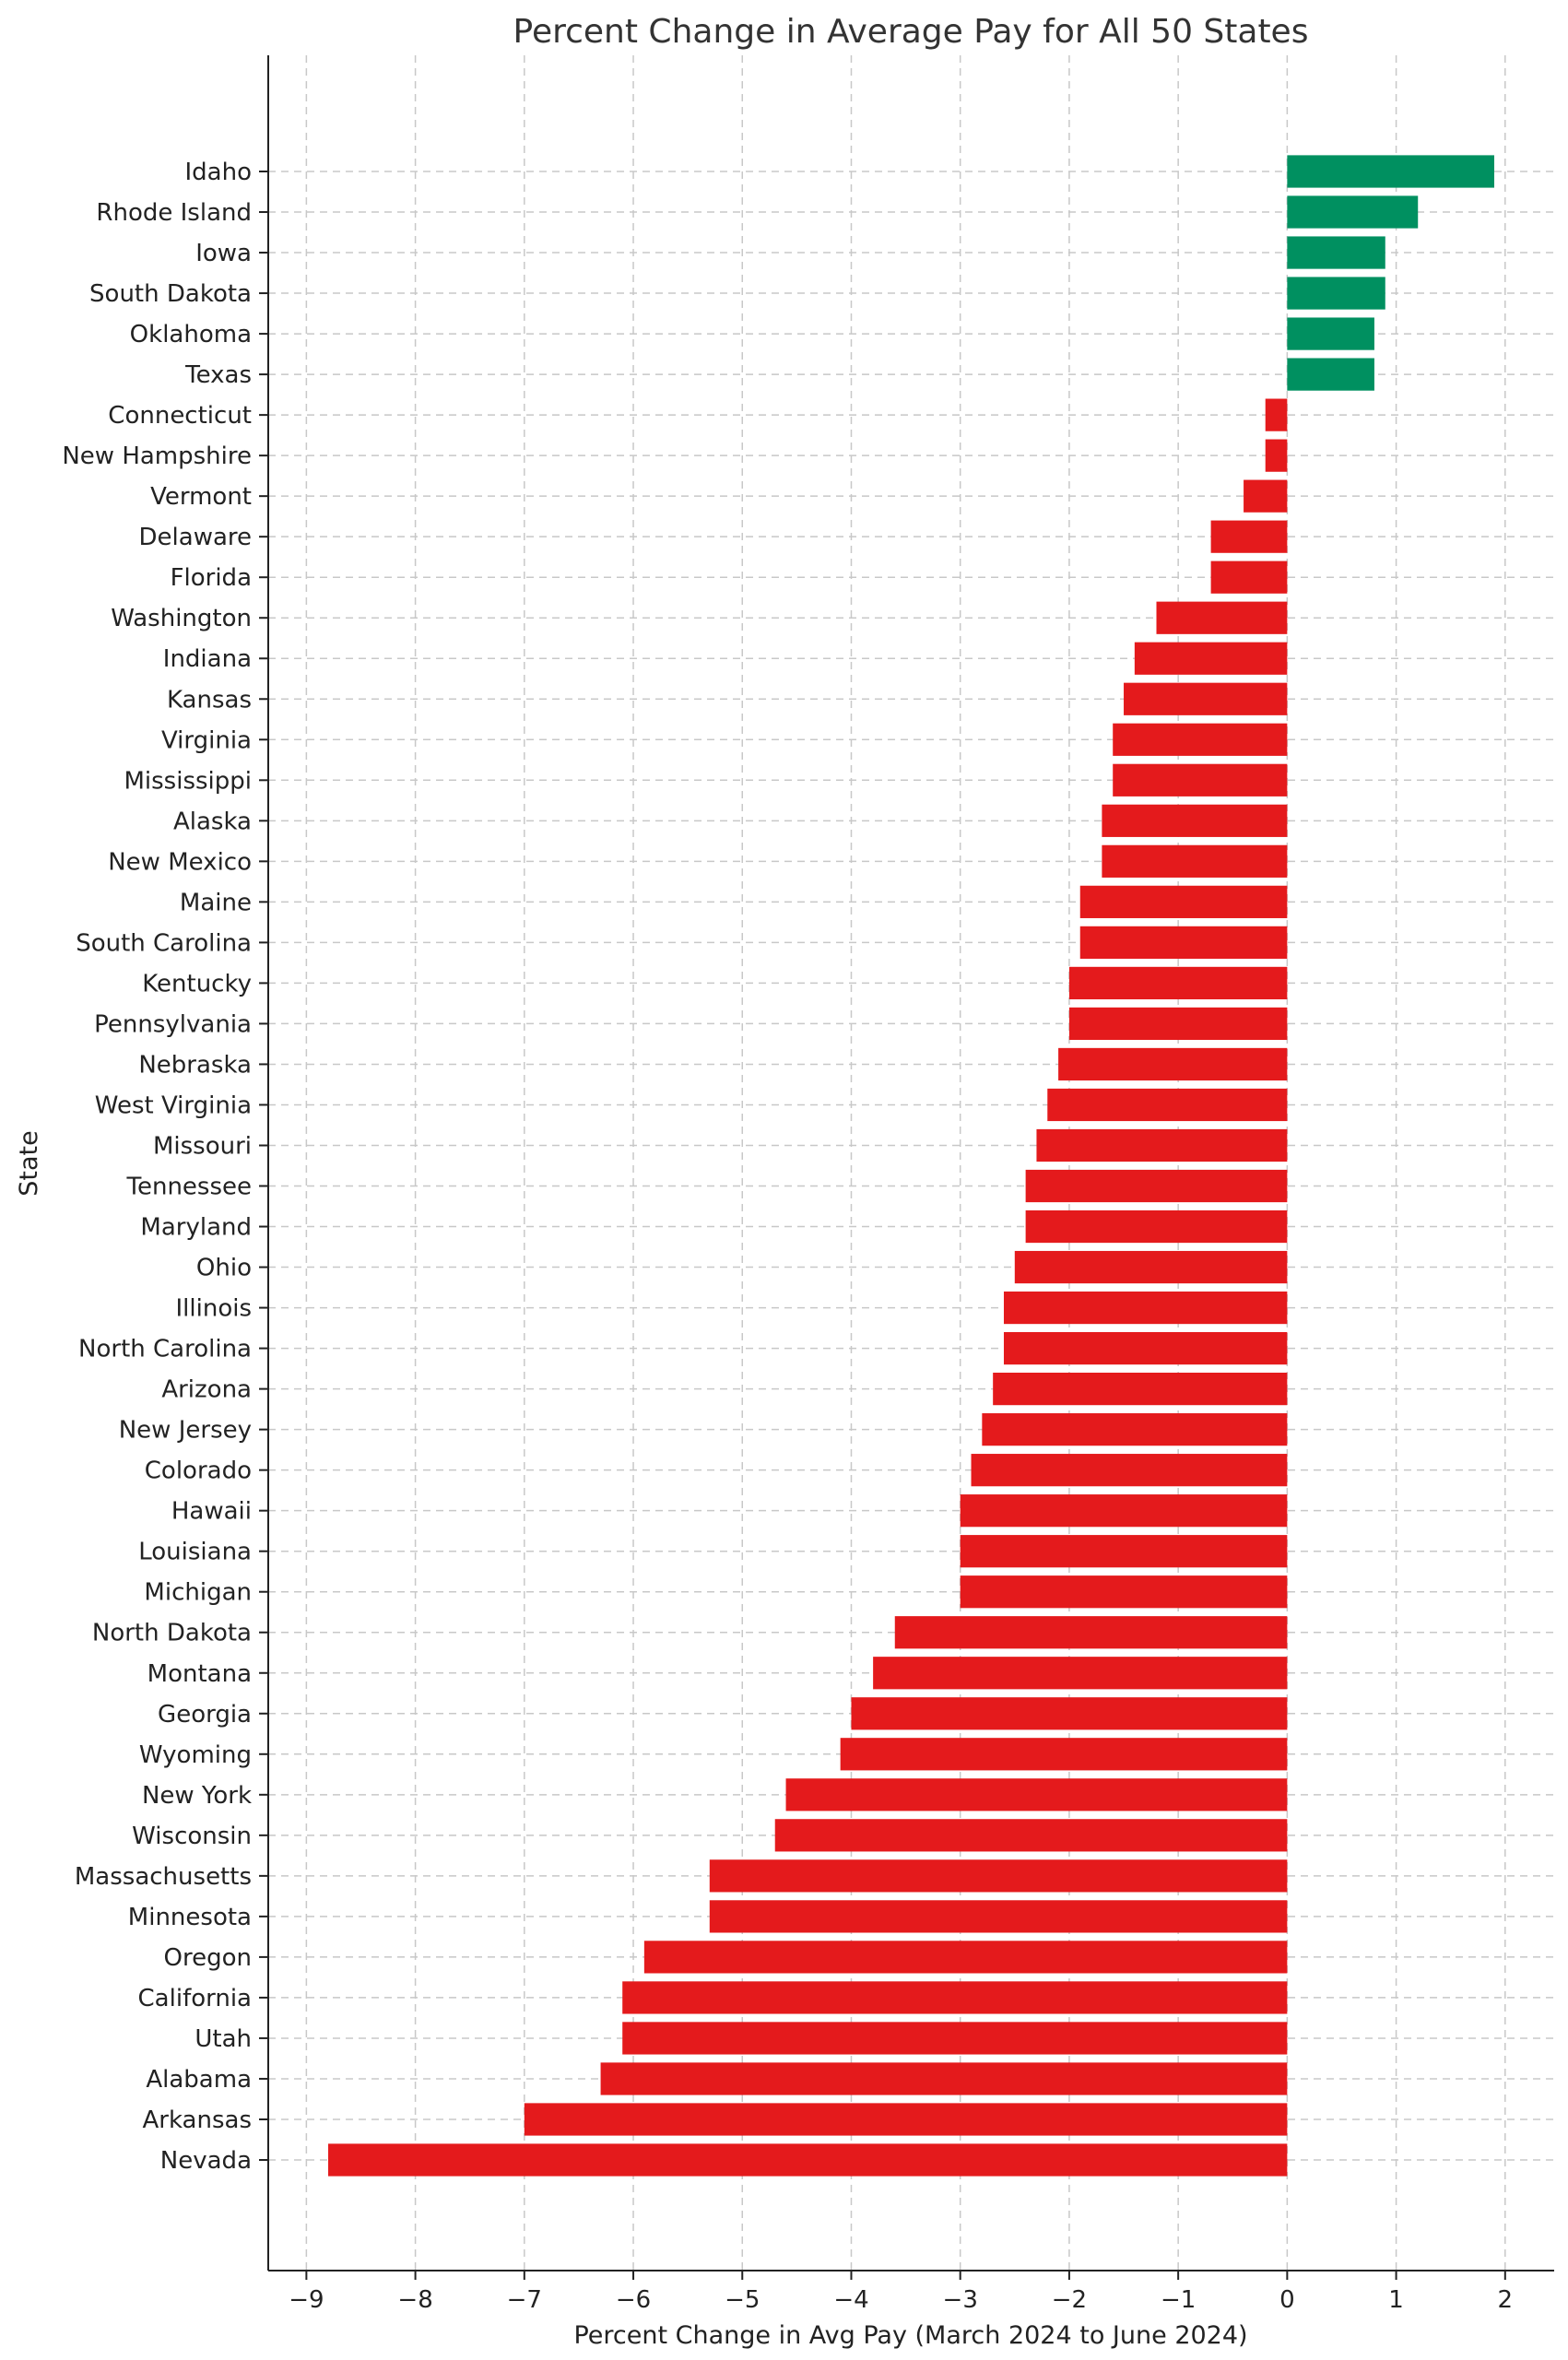 Image resolution: width=1568 pixels, height=2360 pixels. I want to click on y-tick-label: Nevada, so click(206, 2161).